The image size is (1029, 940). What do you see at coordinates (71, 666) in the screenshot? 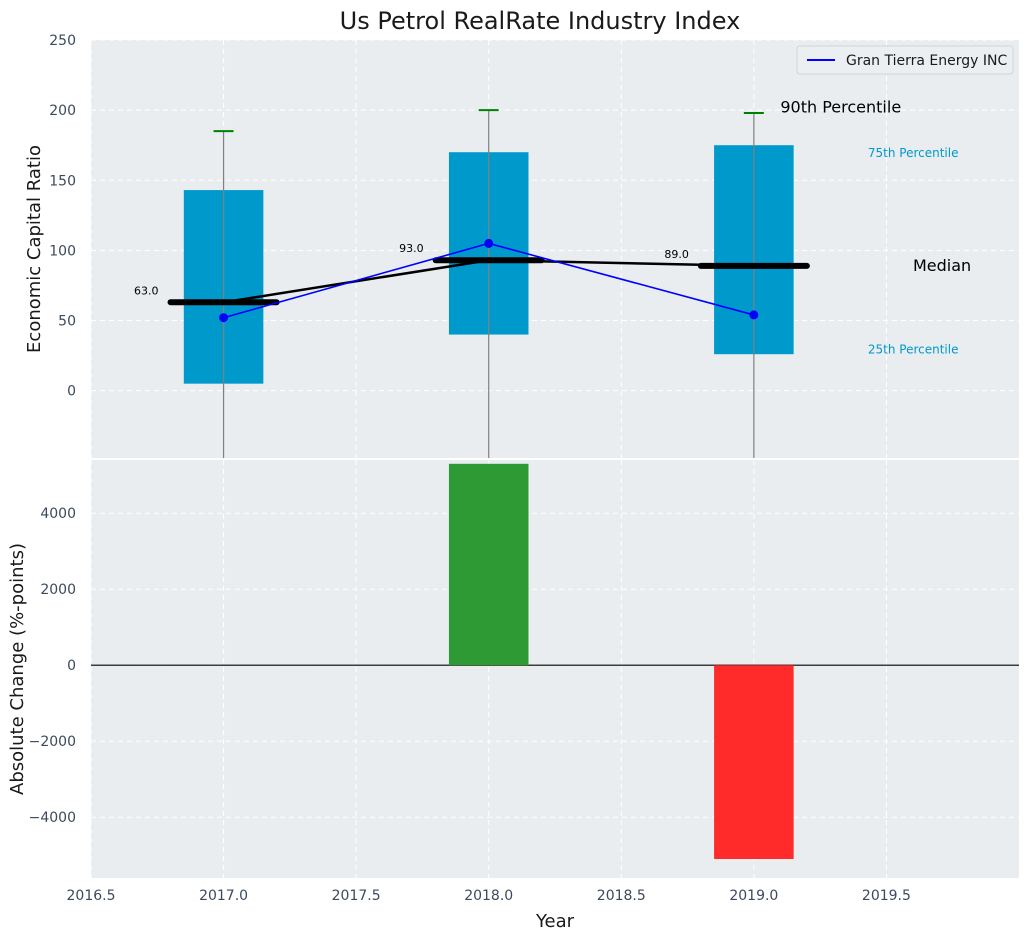
I see `bottom-y-tick-label: 0` at bounding box center [71, 666].